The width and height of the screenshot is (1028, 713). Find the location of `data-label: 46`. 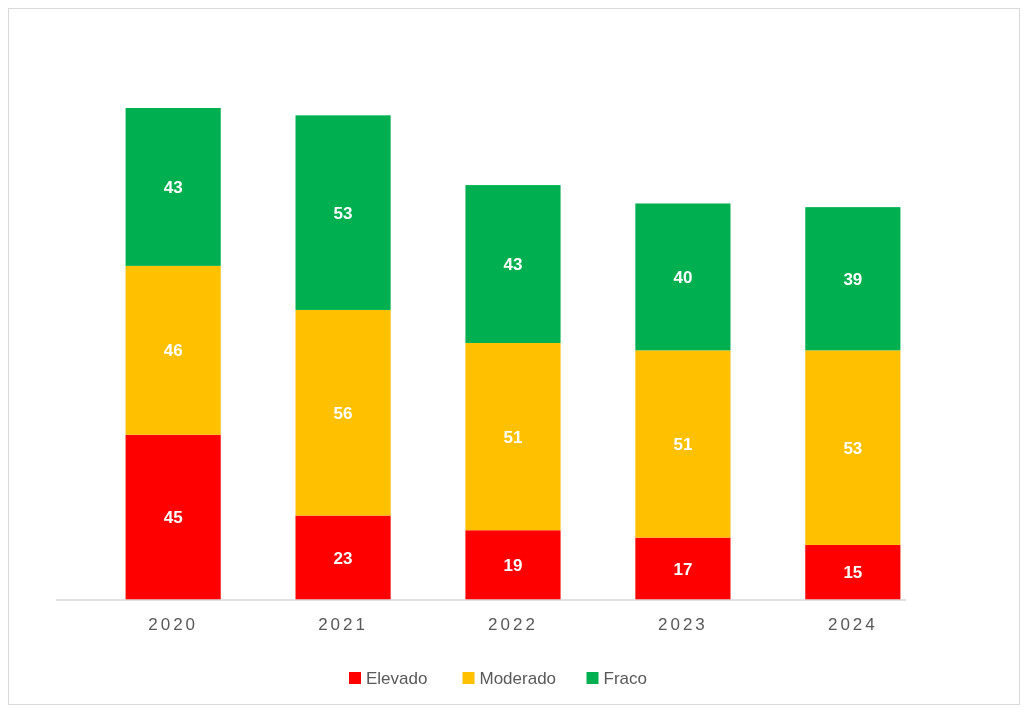

data-label: 46 is located at coordinates (173, 351).